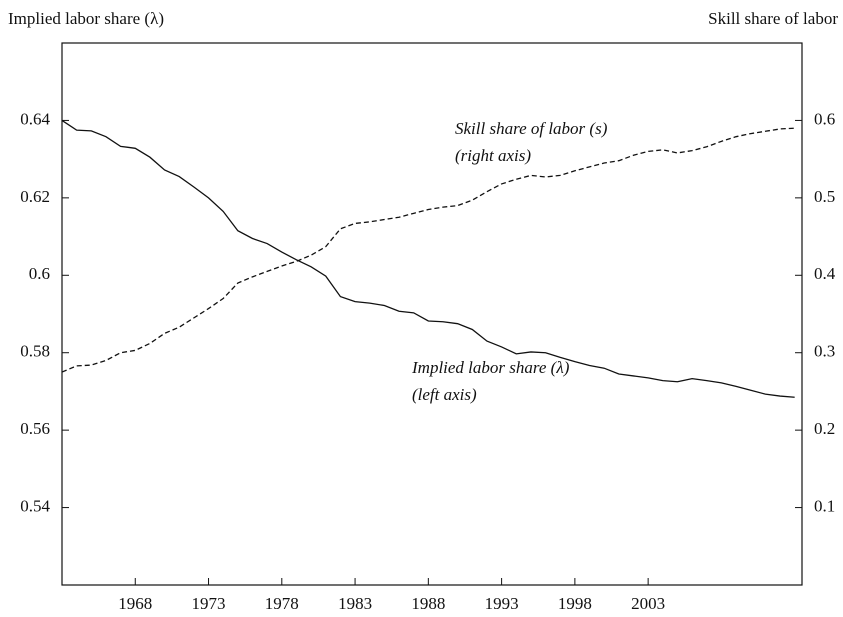  What do you see at coordinates (35, 196) in the screenshot?
I see `y-tick-label: 0.62` at bounding box center [35, 196].